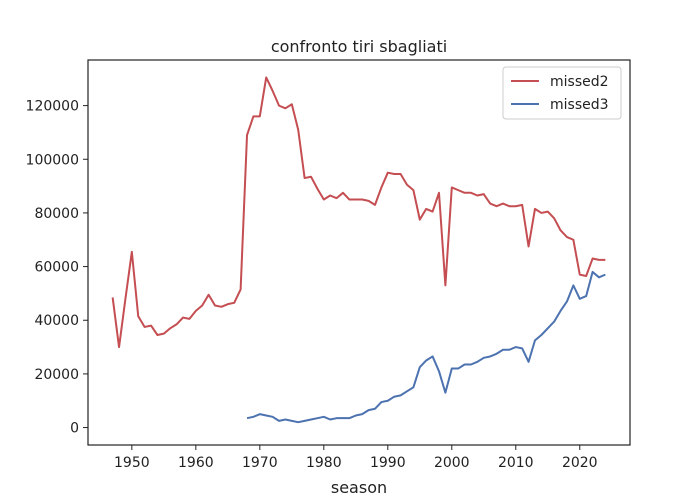  Describe the element at coordinates (452, 463) in the screenshot. I see `x-tick-label: 2000` at that location.